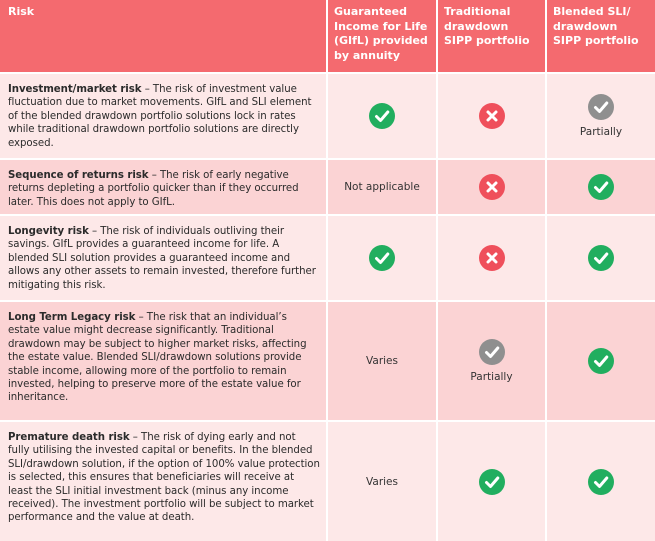 The width and height of the screenshot is (655, 541). I want to click on status-caption: Not applicable, so click(382, 187).